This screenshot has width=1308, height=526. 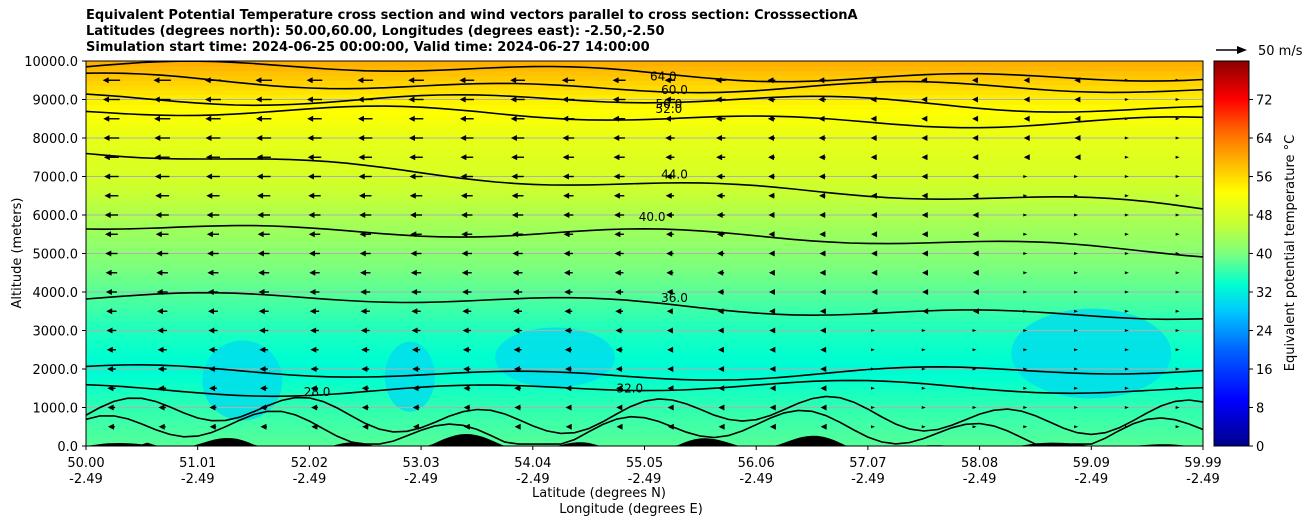 What do you see at coordinates (1264, 332) in the screenshot?
I see `colorbar-tick-label: 24` at bounding box center [1264, 332].